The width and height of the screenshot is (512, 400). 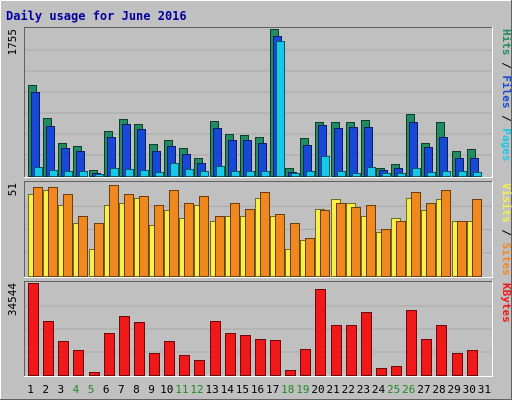 What do you see at coordinates (272, 389) in the screenshot?
I see `x-tick-label: 17` at bounding box center [272, 389].